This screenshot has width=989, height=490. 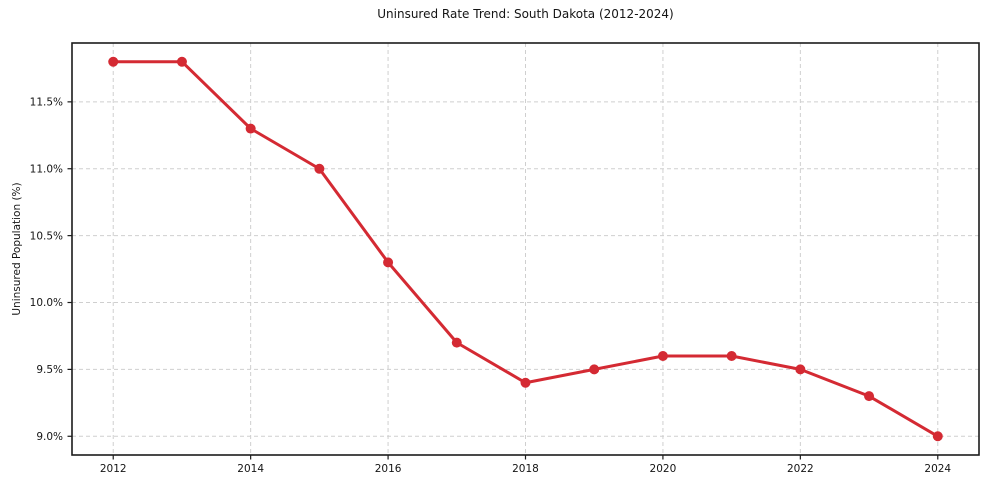 I want to click on y-tick-label: 10.5%, so click(x=46, y=236).